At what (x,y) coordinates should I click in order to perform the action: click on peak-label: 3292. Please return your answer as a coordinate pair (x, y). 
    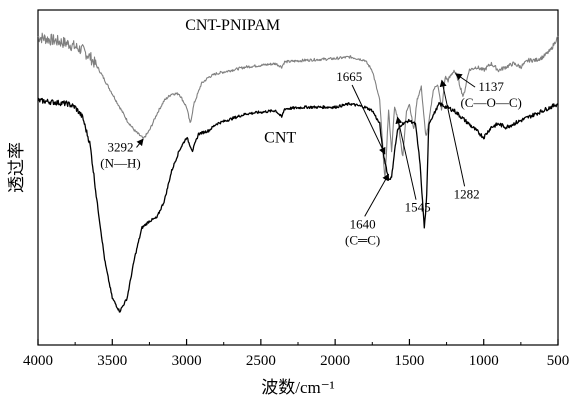
    Looking at the image, I should click on (120, 146).